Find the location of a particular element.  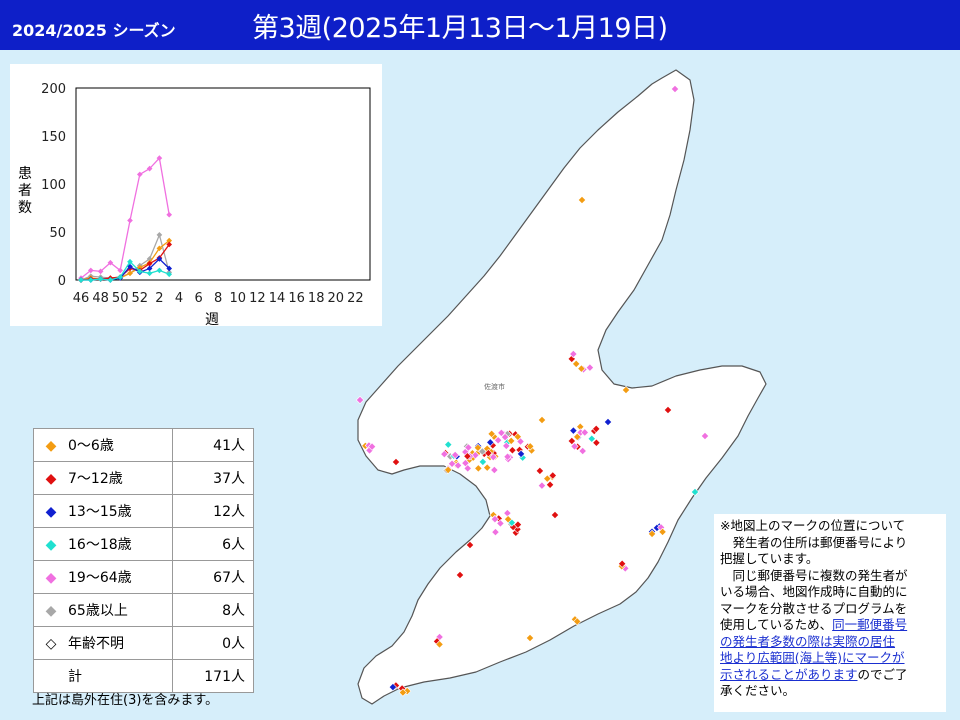

note-line: の発生者多数の際は実際の居住 is located at coordinates (808, 641).